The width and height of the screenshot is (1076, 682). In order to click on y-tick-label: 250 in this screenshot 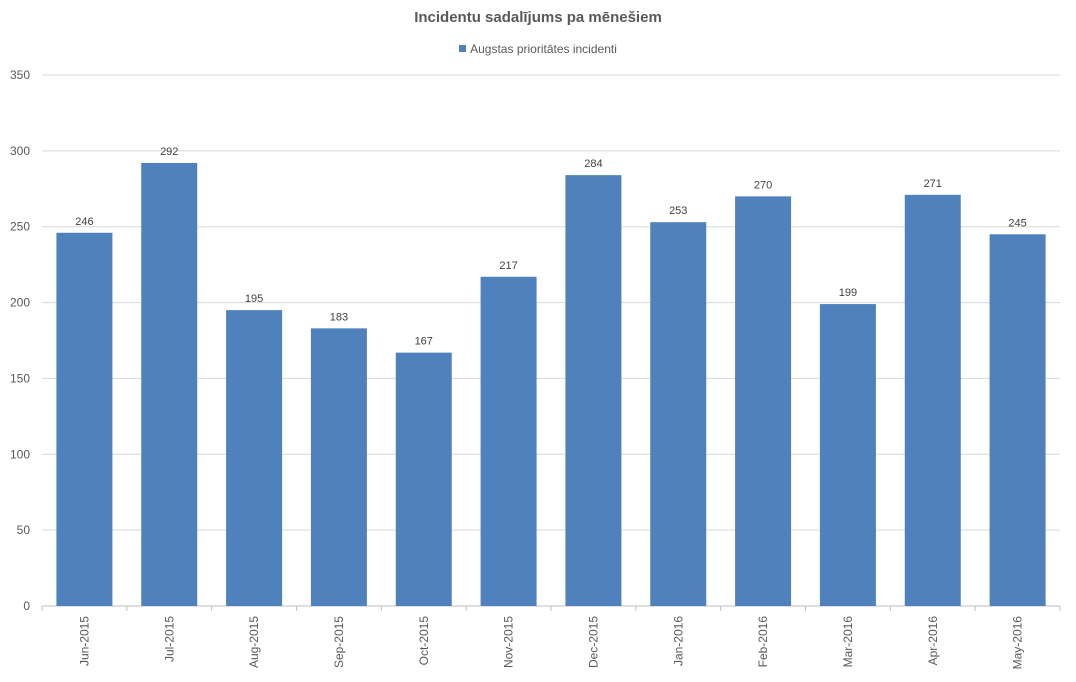, I will do `click(20, 227)`.